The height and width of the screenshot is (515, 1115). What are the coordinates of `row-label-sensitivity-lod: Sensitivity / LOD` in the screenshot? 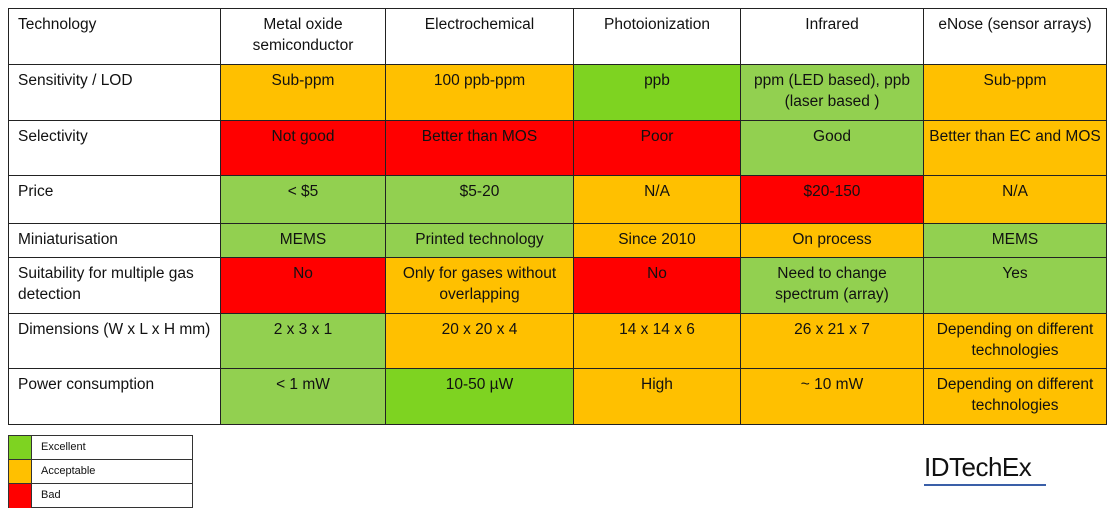 It's located at (114, 92).